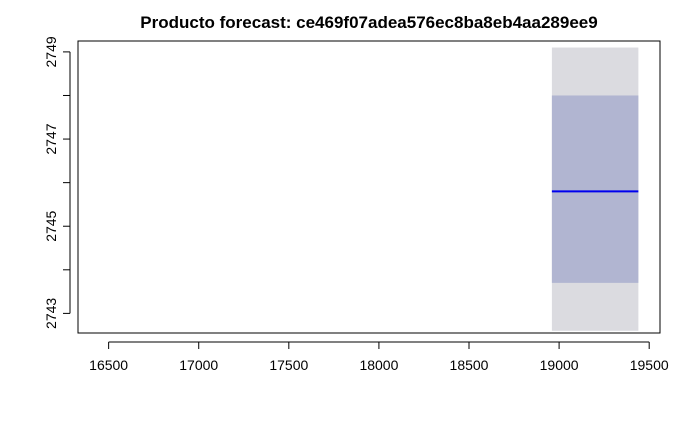 The image size is (700, 437). What do you see at coordinates (51, 51) in the screenshot?
I see `y-tick-label: 2749` at bounding box center [51, 51].